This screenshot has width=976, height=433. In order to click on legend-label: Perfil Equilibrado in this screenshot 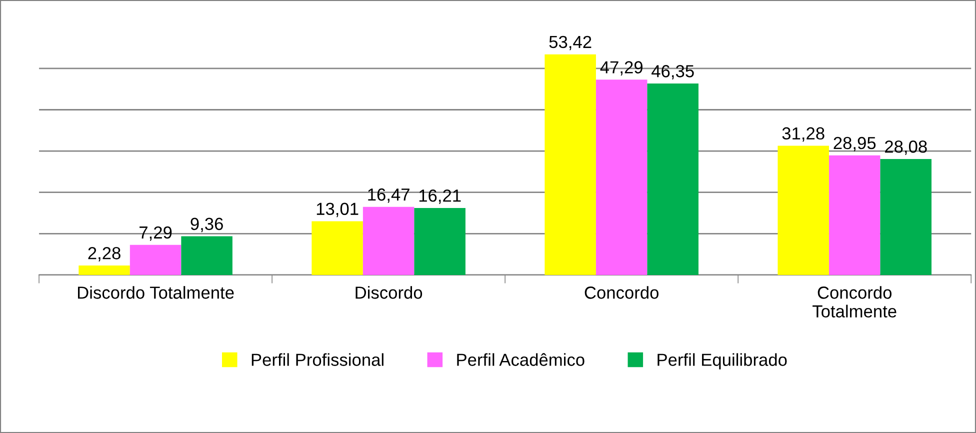, I will do `click(722, 361)`.